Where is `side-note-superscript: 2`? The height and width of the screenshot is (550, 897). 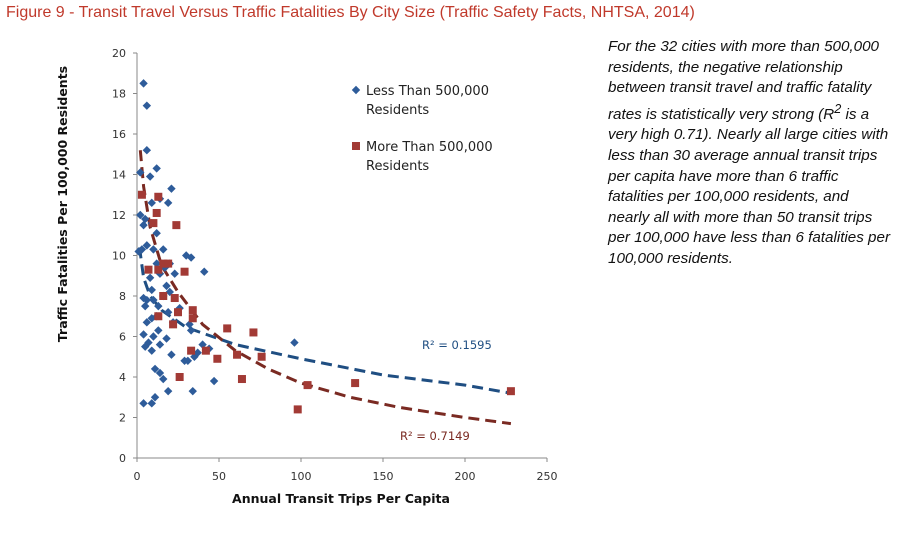
side-note-superscript: 2 is located at coordinates (838, 108).